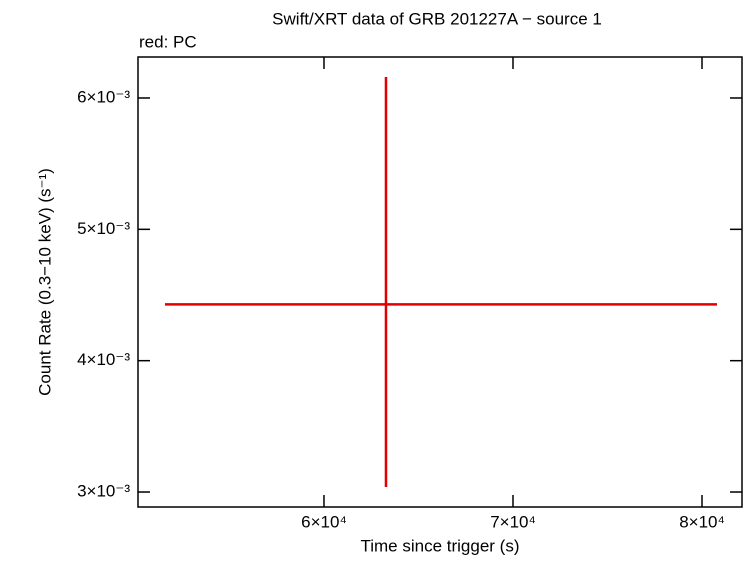 Image resolution: width=746 pixels, height=563 pixels. Describe the element at coordinates (44, 282) in the screenshot. I see `y-axis-label: Count Rate (0.3−10 keV) (s⁻¹)` at that location.